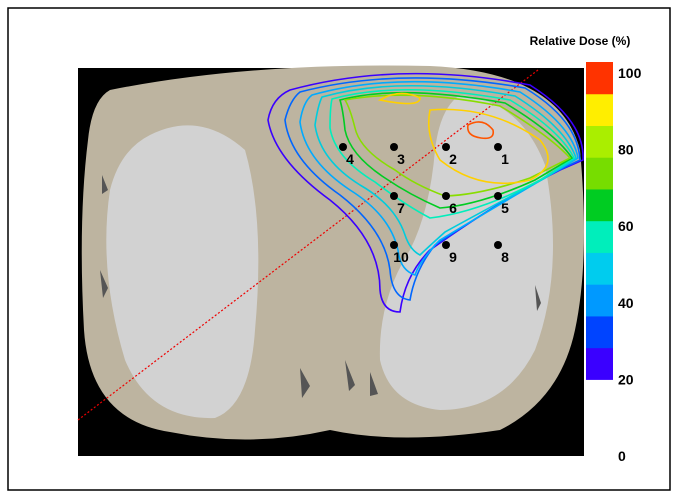 This screenshot has height=502, width=678. Describe the element at coordinates (626, 150) in the screenshot. I see `colorbar-tick-label: 80` at that location.